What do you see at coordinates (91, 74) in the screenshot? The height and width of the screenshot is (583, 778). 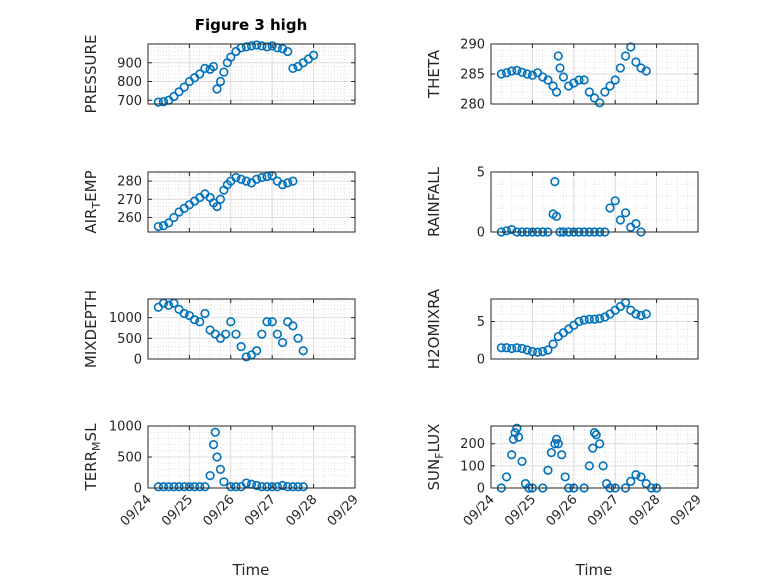 I see `y-axis-label: PRESSURE` at bounding box center [91, 74].